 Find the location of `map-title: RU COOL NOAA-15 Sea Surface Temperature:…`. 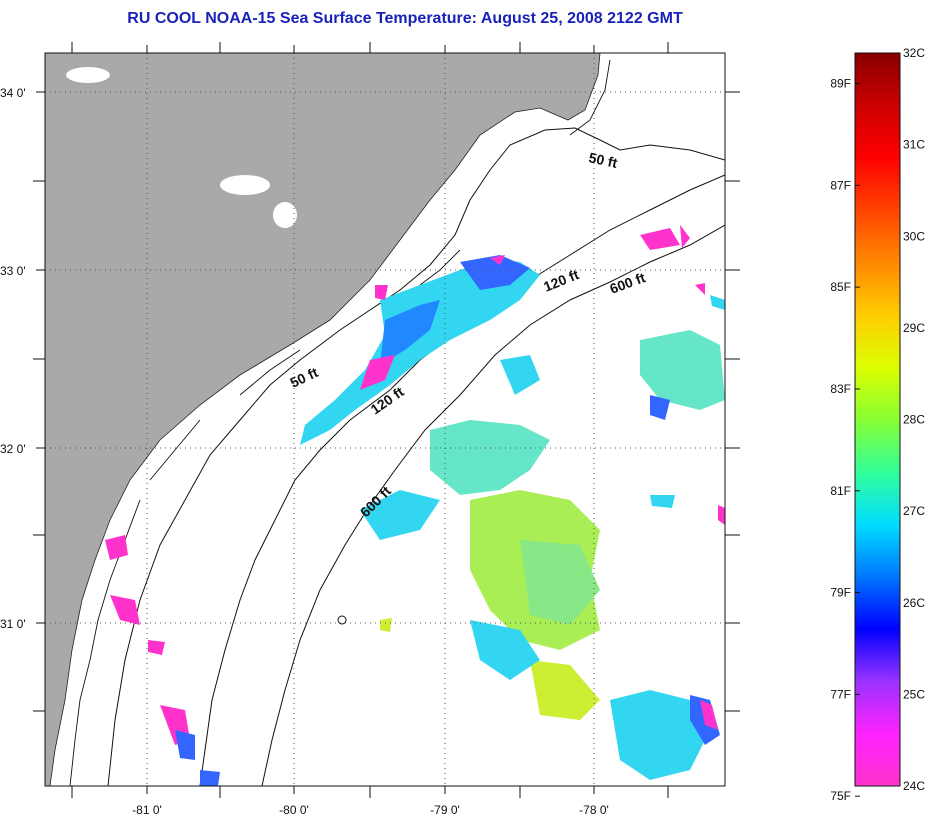

map-title: RU COOL NOAA-15 Sea Surface Temperature:… is located at coordinates (405, 18).